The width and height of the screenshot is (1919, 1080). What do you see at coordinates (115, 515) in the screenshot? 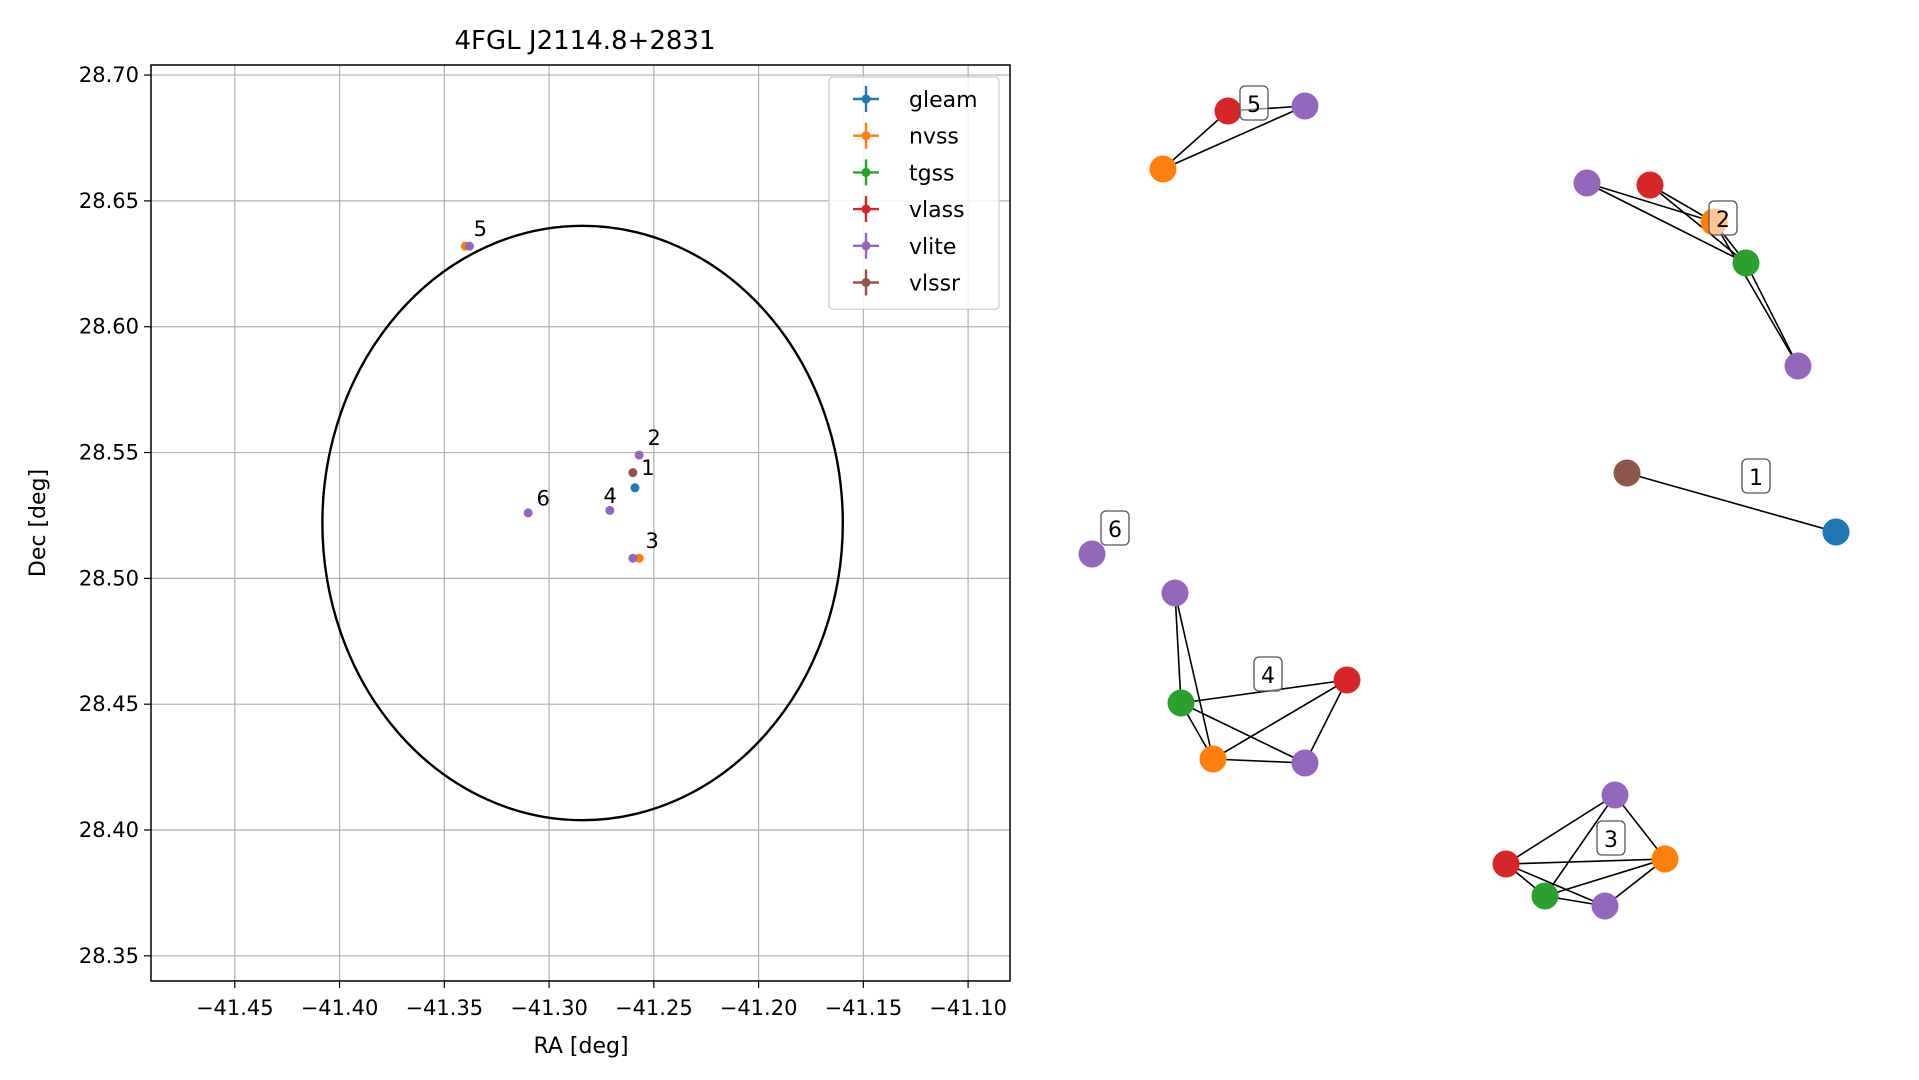
I see `y-axis-ticks: 28.35 28.40 28.45 28.50 28.55 28.60 28.65 28.70` at bounding box center [115, 515].